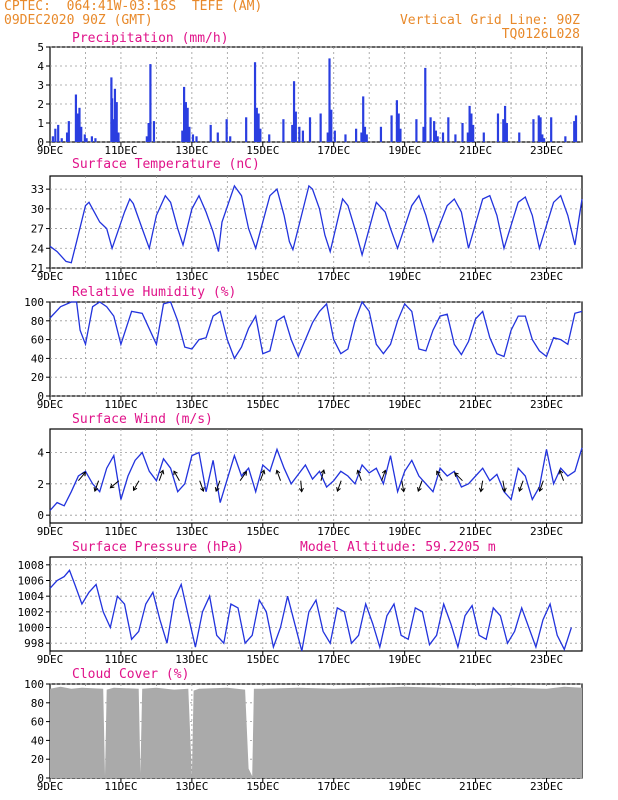 The image size is (618, 800). I want to click on run-date: 09DEC2020 90Z (GMT), so click(78, 20).